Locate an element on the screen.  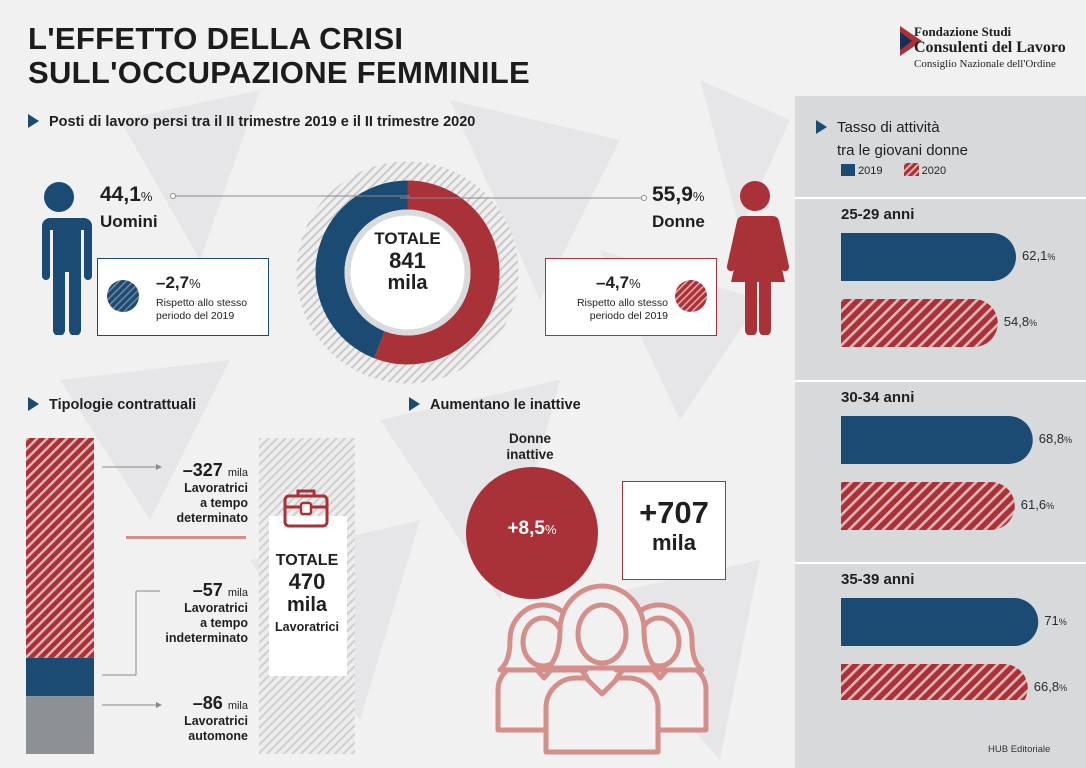
tipologie-total: TOTALE 470 mila Lavoratrici is located at coordinates (307, 593).